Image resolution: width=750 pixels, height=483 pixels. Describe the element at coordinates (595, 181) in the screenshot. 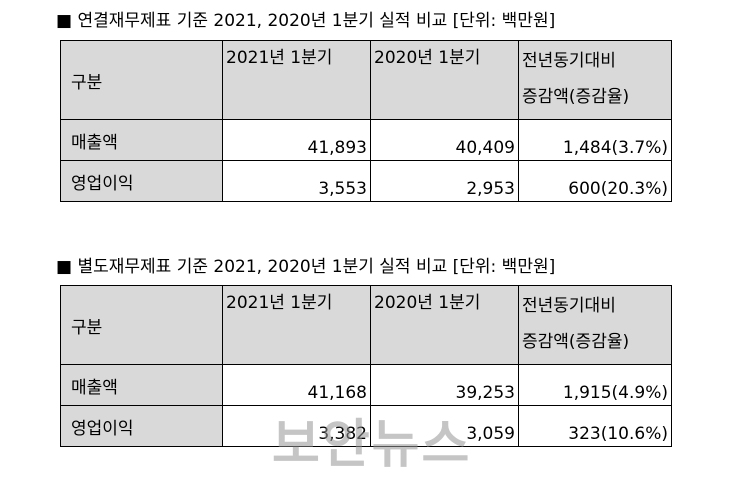

I see `cell: 600(20.3%)` at that location.